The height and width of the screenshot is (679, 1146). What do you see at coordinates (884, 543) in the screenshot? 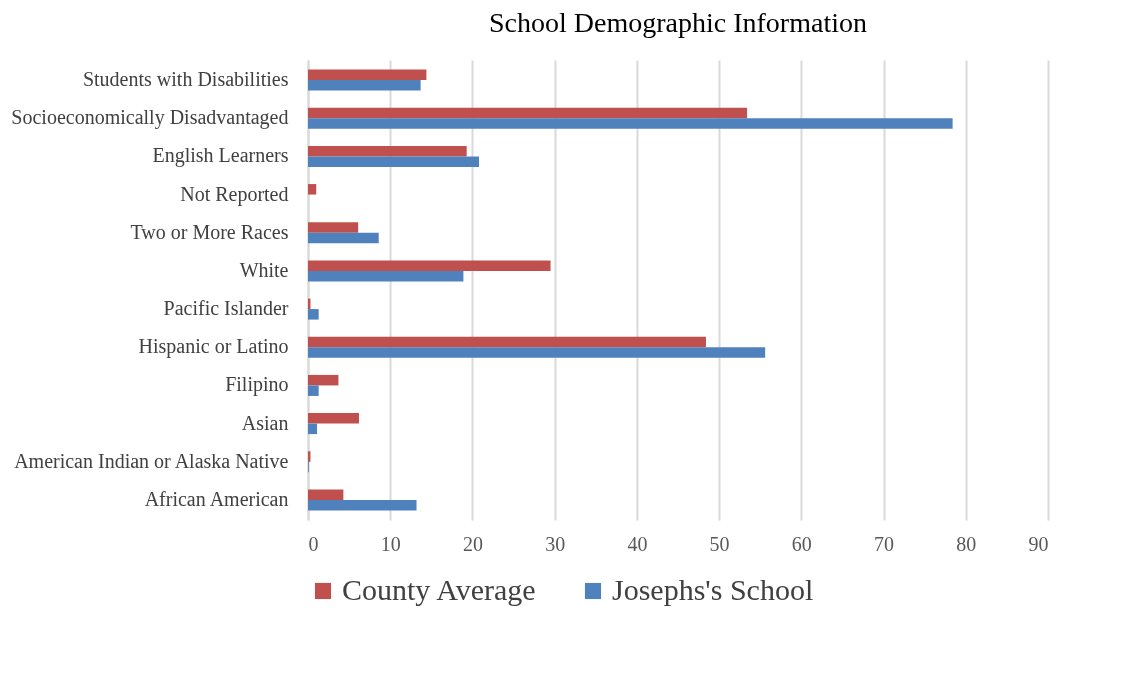
I see `x-tick-label: 70` at bounding box center [884, 543].